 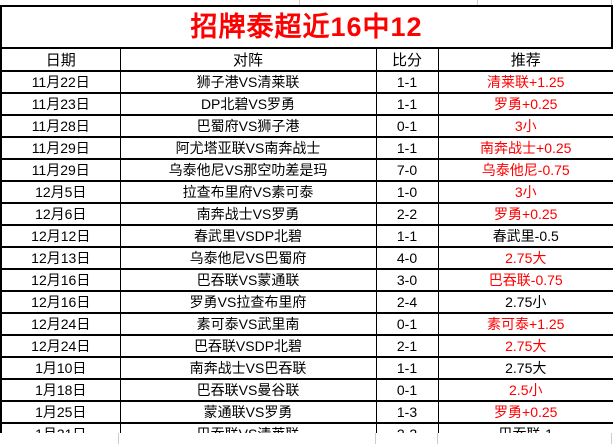 I want to click on table-row: 1月10日 南奔战士VS巴吞联 1-1 2.75大, so click(x=306, y=368).